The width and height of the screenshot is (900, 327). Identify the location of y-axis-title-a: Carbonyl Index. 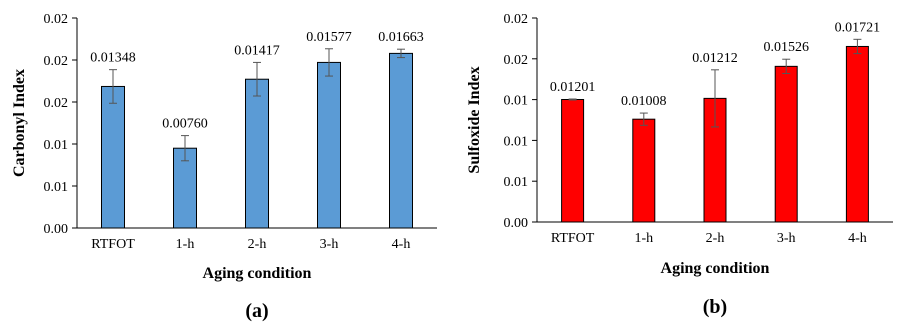
(19, 123).